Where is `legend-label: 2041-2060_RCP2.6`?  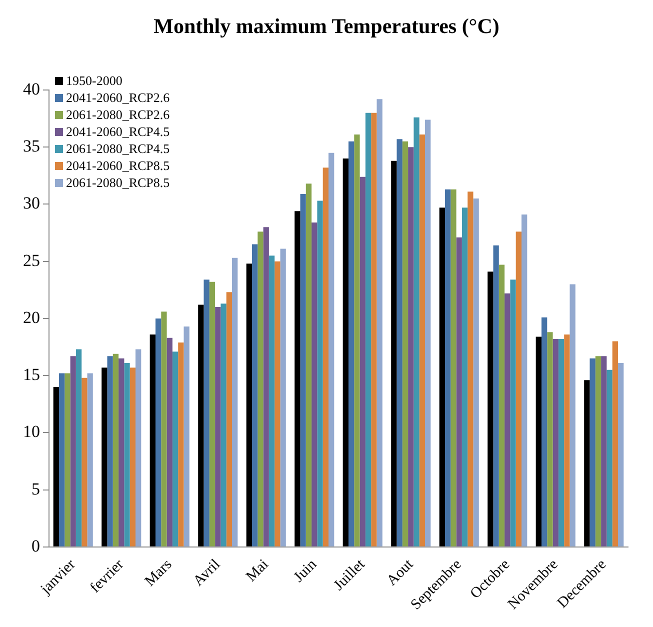 legend-label: 2041-2060_RCP2.6 is located at coordinates (117, 97).